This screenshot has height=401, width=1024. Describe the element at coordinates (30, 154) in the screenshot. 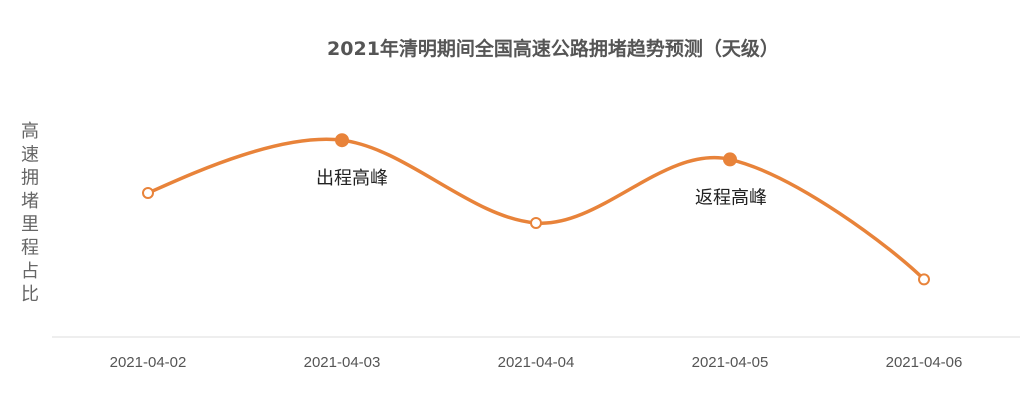

I see `y-axis-label-char: 速` at that location.